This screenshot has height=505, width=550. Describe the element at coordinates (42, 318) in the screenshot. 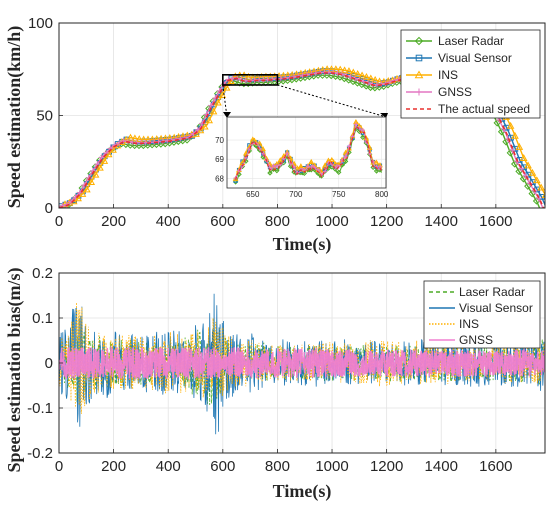

I see `bottom-y-tick-label: 0.1` at that location.